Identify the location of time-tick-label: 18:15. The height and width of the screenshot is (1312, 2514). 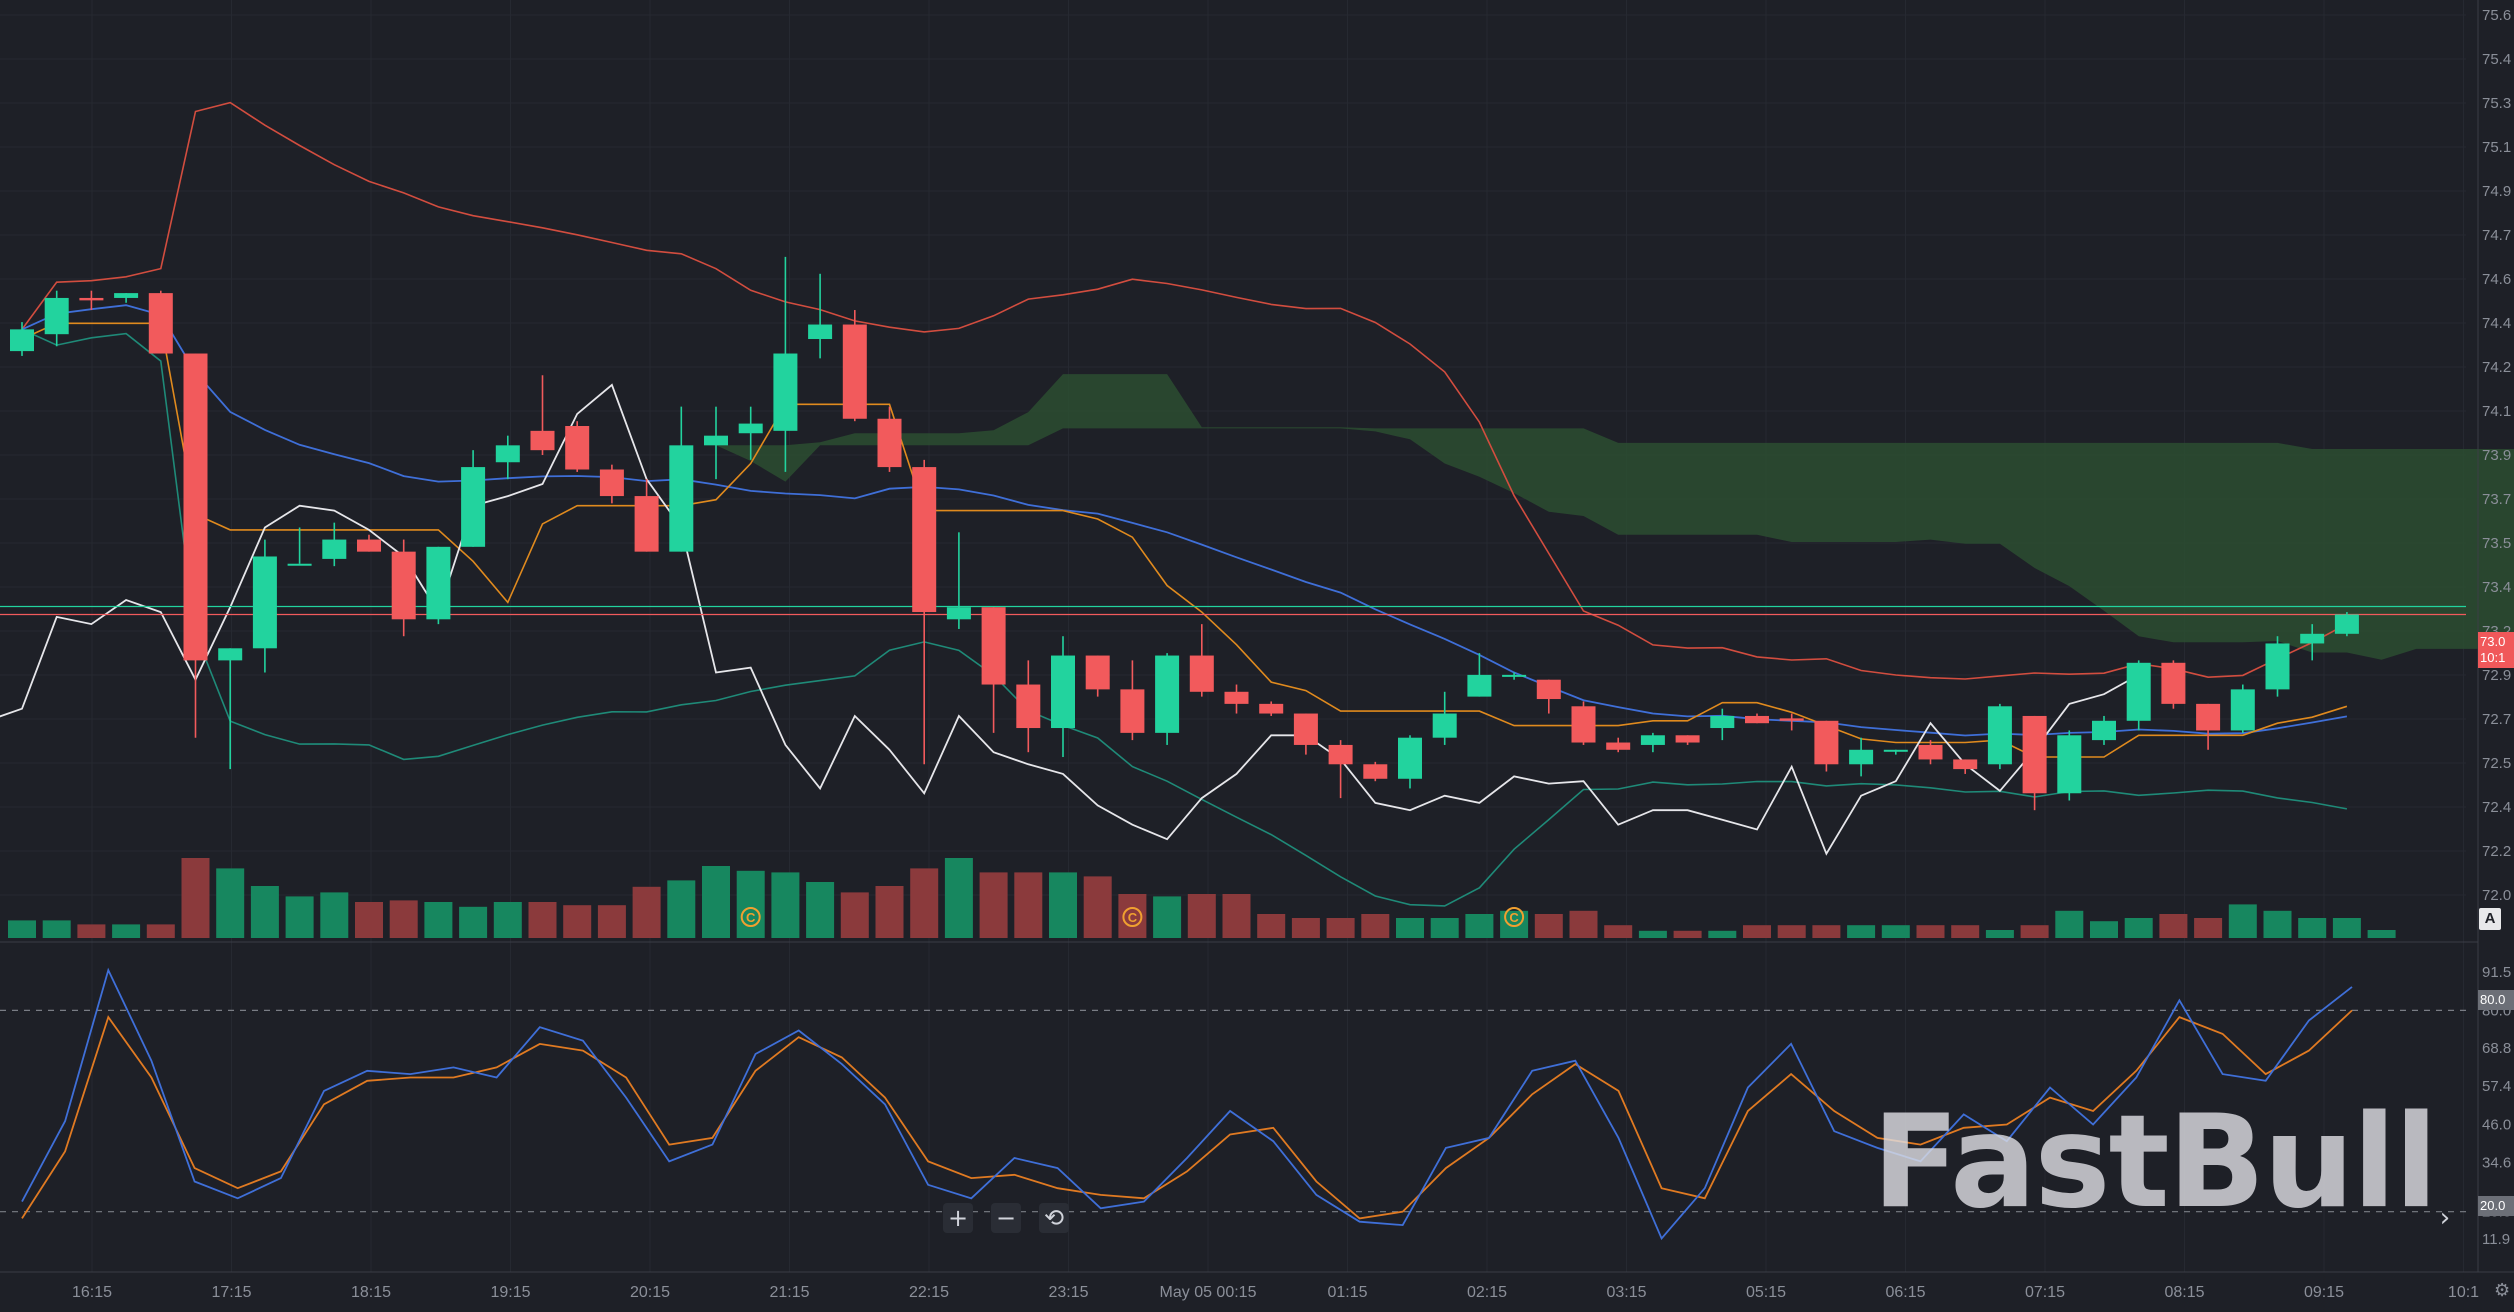
(371, 1292).